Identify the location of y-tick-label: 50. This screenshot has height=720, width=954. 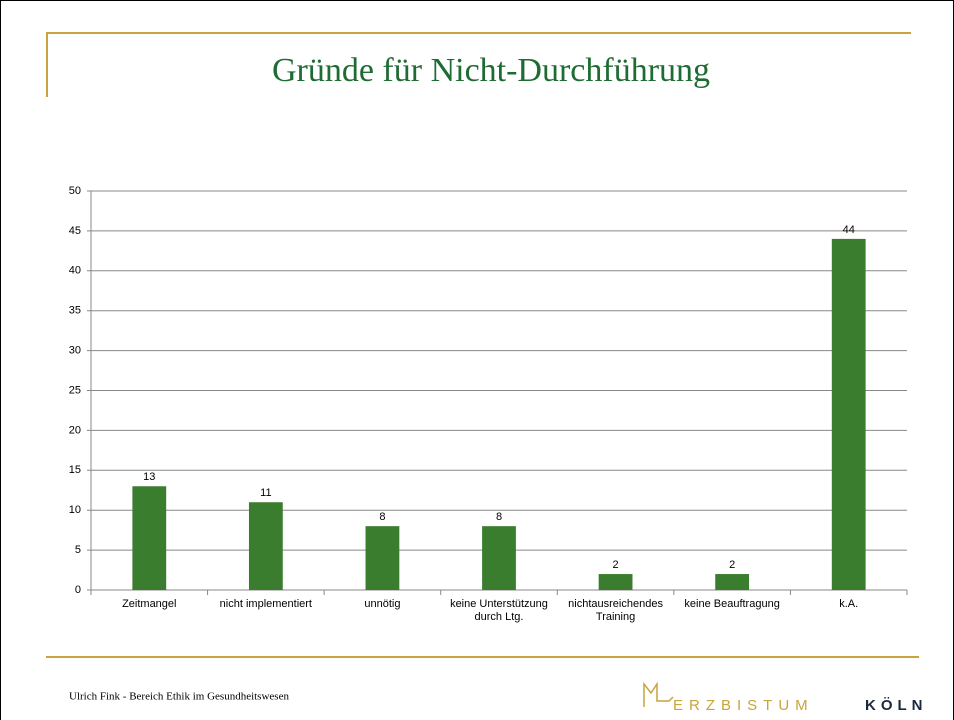
(75, 191).